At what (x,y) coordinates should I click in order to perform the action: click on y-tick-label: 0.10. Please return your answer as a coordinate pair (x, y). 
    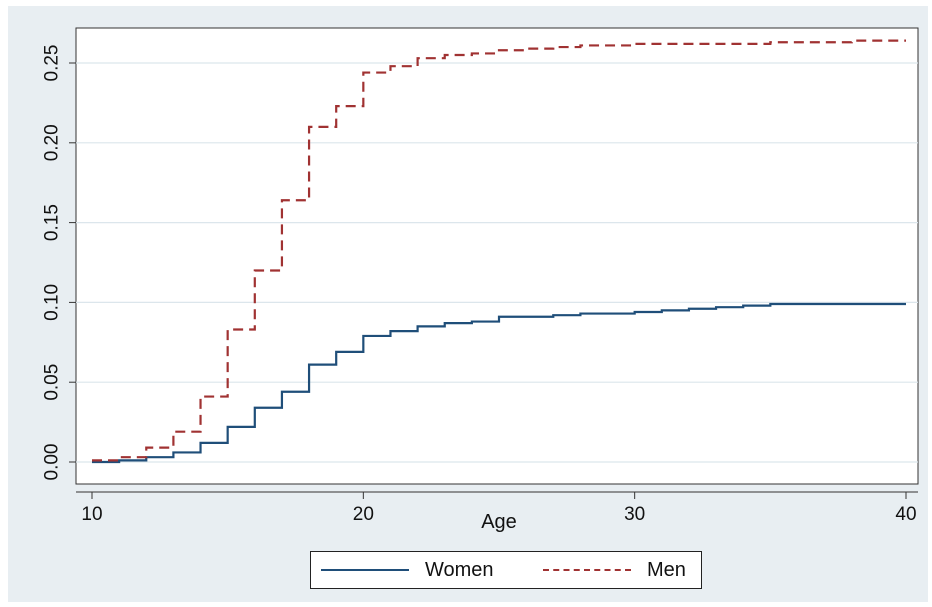
    Looking at the image, I should click on (52, 302).